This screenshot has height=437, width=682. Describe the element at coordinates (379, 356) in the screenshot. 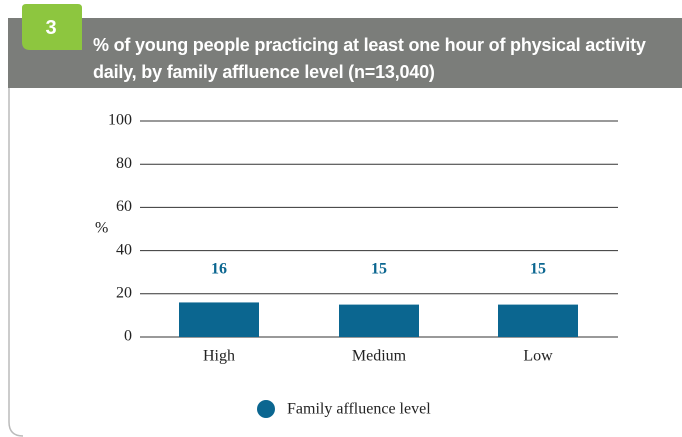

I see `x-tick-label: Medium` at that location.